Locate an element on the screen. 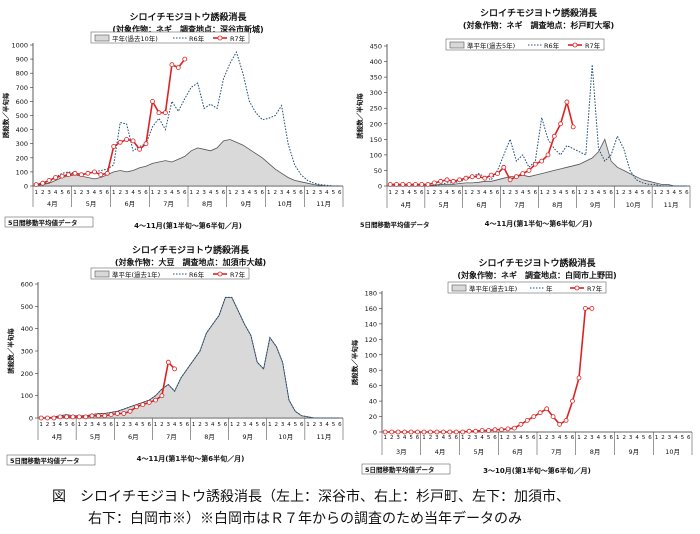  legend-label: 準平年(過去1年) is located at coordinates (136, 274).